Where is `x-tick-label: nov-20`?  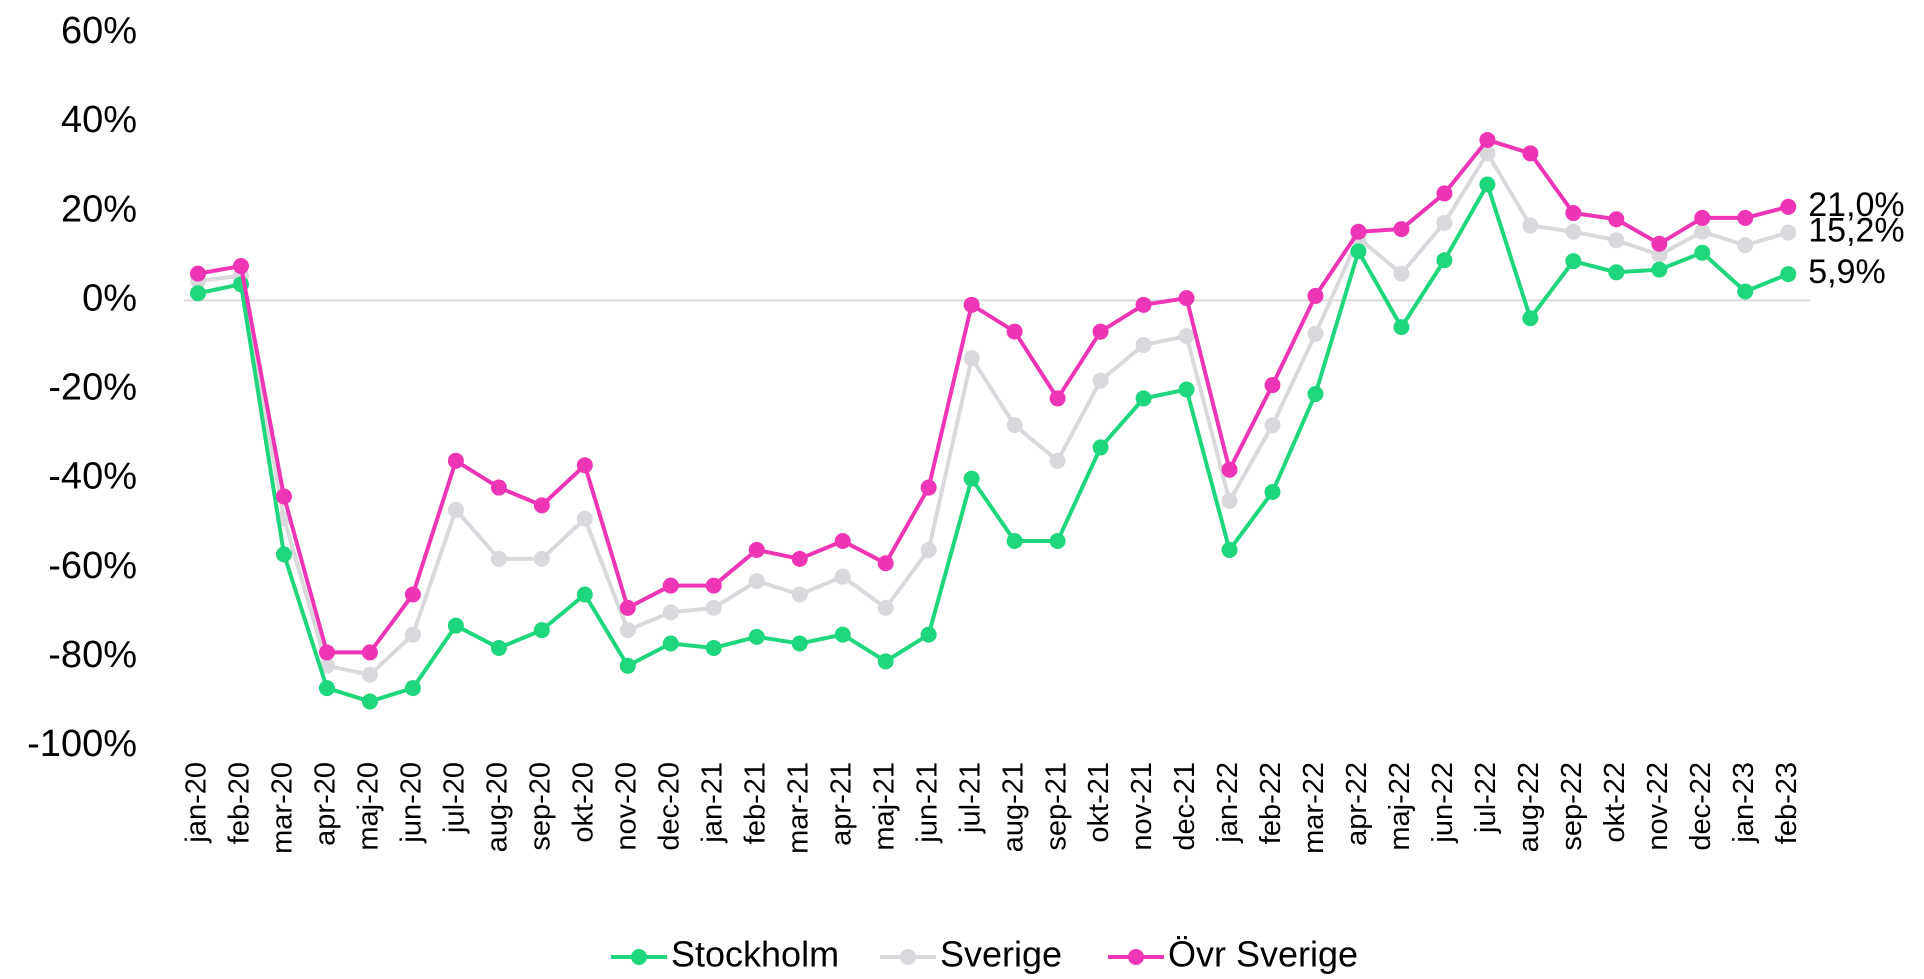
x-tick-label: nov-20 is located at coordinates (626, 806).